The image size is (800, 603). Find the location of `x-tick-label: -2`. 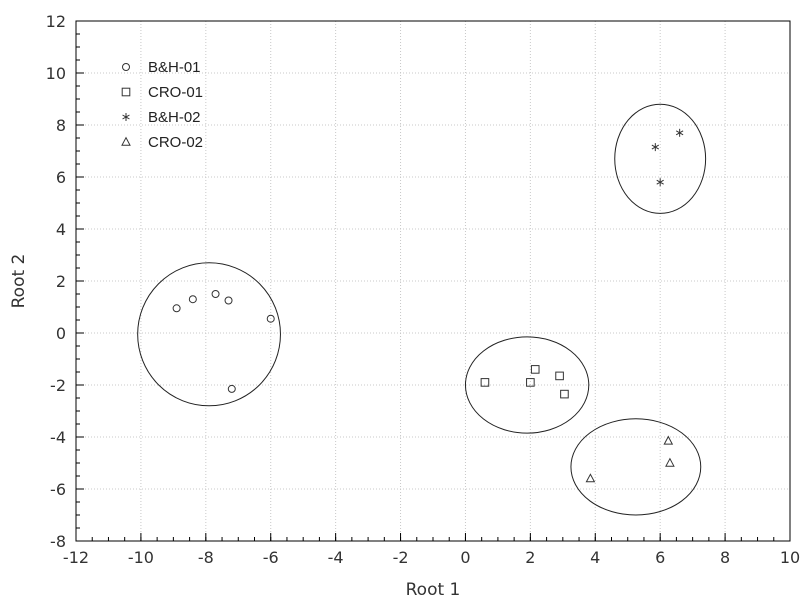

x-tick-label: -2 is located at coordinates (401, 557).